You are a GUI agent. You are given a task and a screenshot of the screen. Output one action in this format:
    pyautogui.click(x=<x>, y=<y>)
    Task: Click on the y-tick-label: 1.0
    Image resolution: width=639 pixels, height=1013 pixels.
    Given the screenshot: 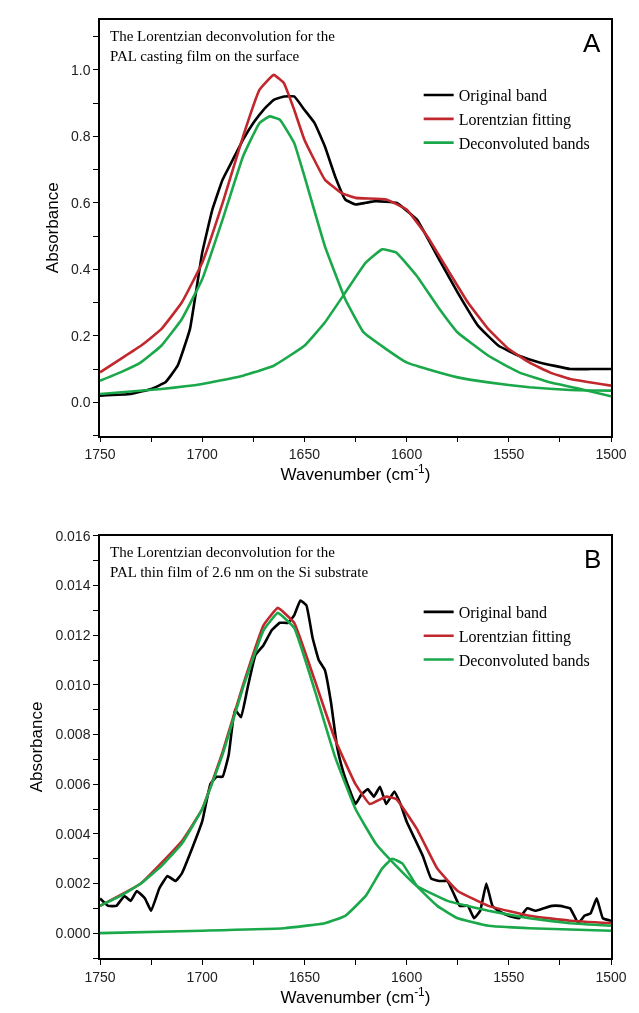 What is the action you would take?
    pyautogui.click(x=80, y=69)
    